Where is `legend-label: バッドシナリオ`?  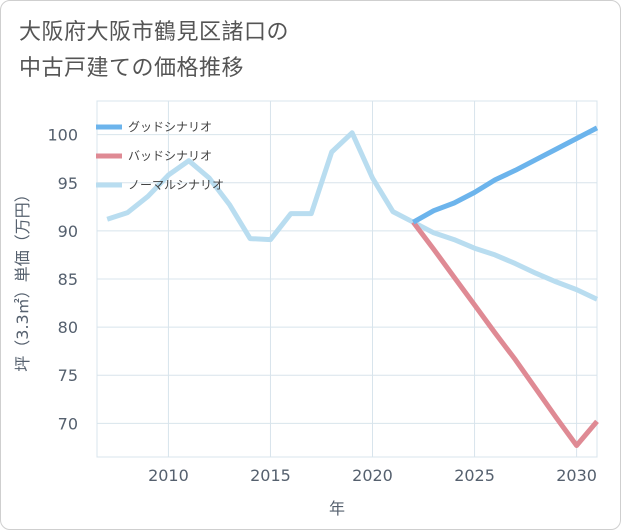 legend-label: バッドシナリオ is located at coordinates (170, 156).